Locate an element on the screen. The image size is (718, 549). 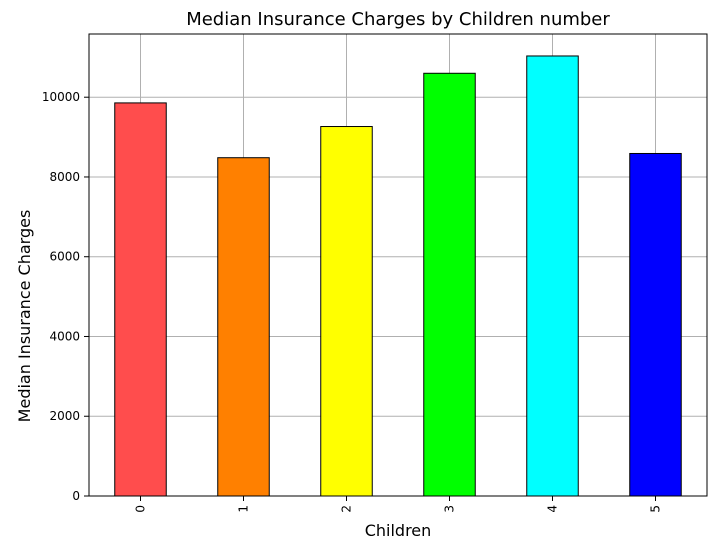
y-tick-label: 0 is located at coordinates (76, 496).